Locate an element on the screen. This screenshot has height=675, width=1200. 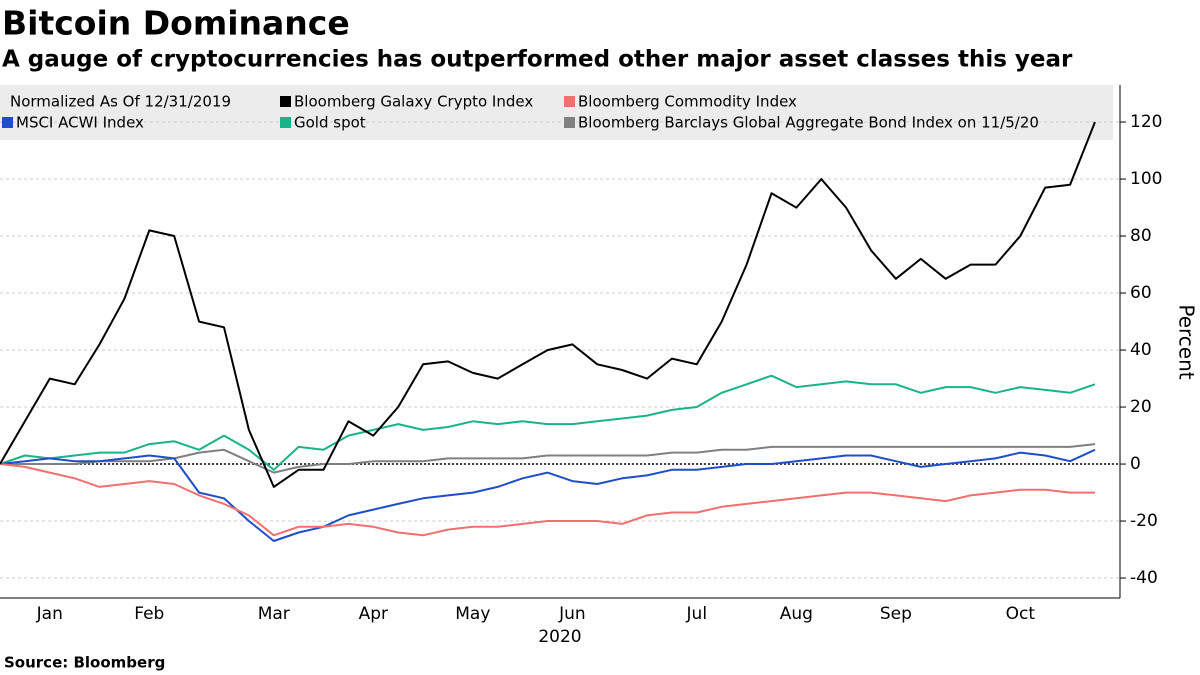
x-tick-label: Aug is located at coordinates (796, 614).